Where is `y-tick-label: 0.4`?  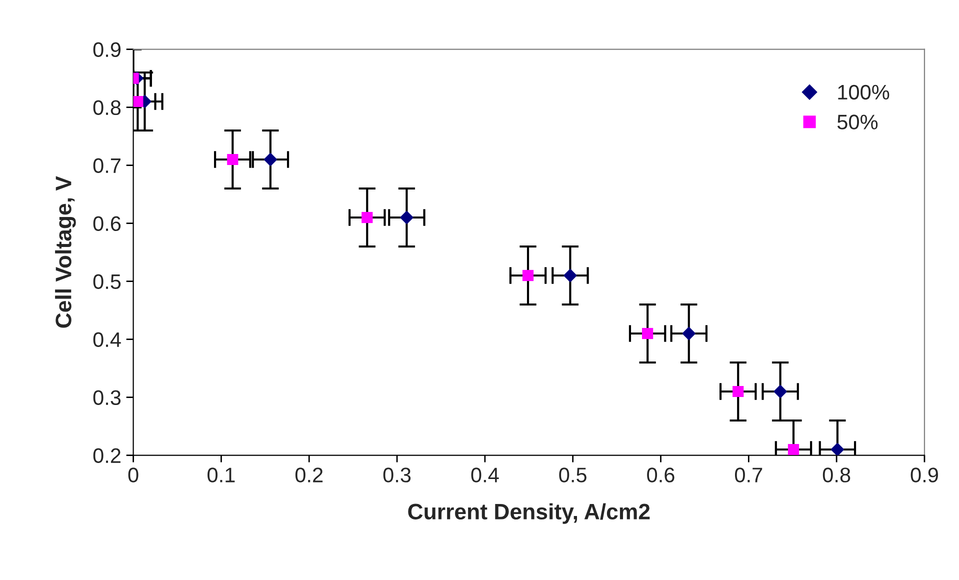 y-tick-label: 0.4 is located at coordinates (107, 340).